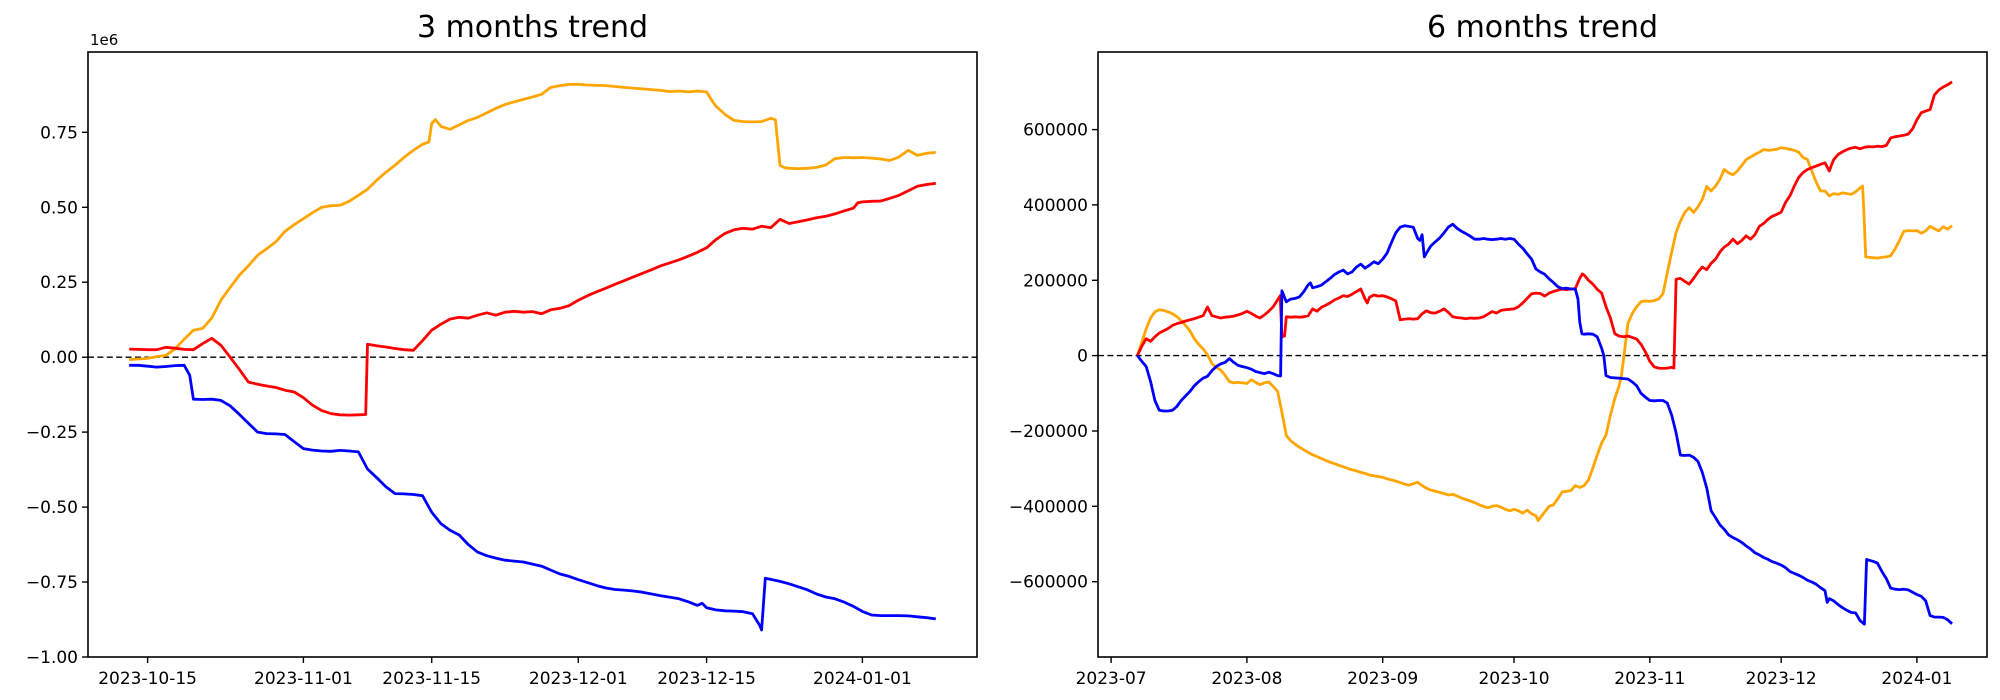 The width and height of the screenshot is (2000, 700). Describe the element at coordinates (1048, 583) in the screenshot. I see `y-tick-label: −600000` at that location.